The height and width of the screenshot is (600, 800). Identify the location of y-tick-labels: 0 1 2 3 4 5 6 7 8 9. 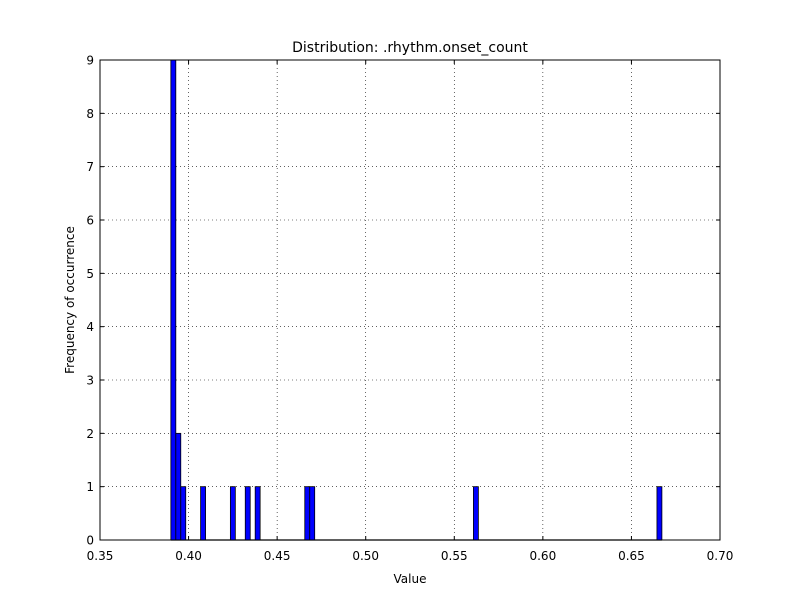
(90, 301).